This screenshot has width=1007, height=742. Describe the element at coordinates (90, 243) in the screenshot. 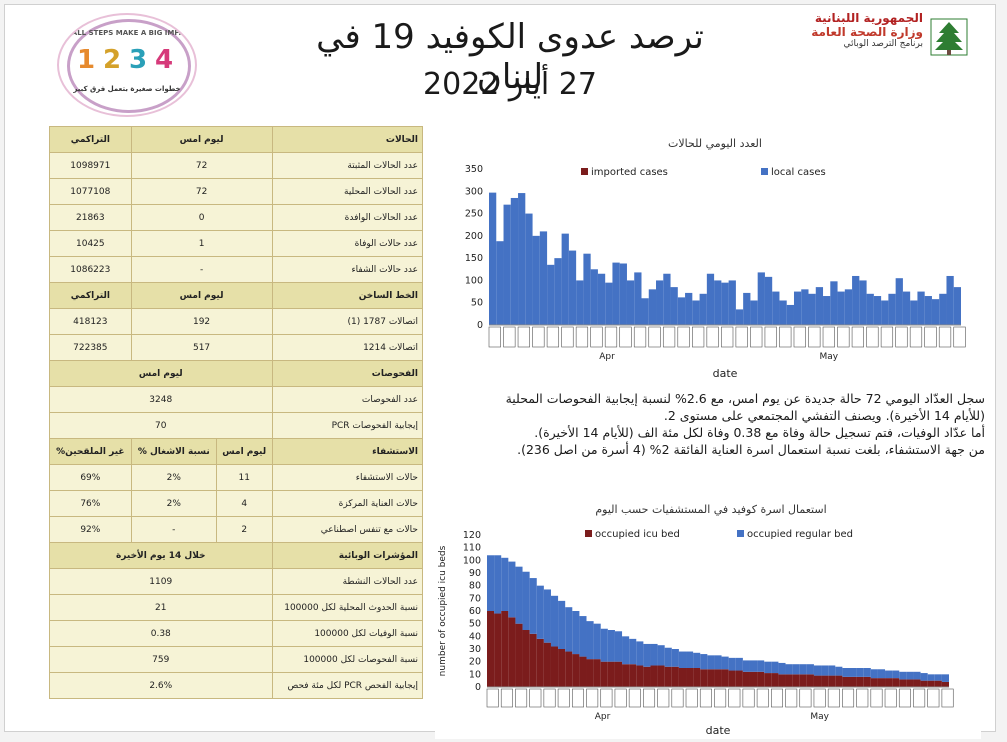

I see `table-value-cell: 10425` at that location.